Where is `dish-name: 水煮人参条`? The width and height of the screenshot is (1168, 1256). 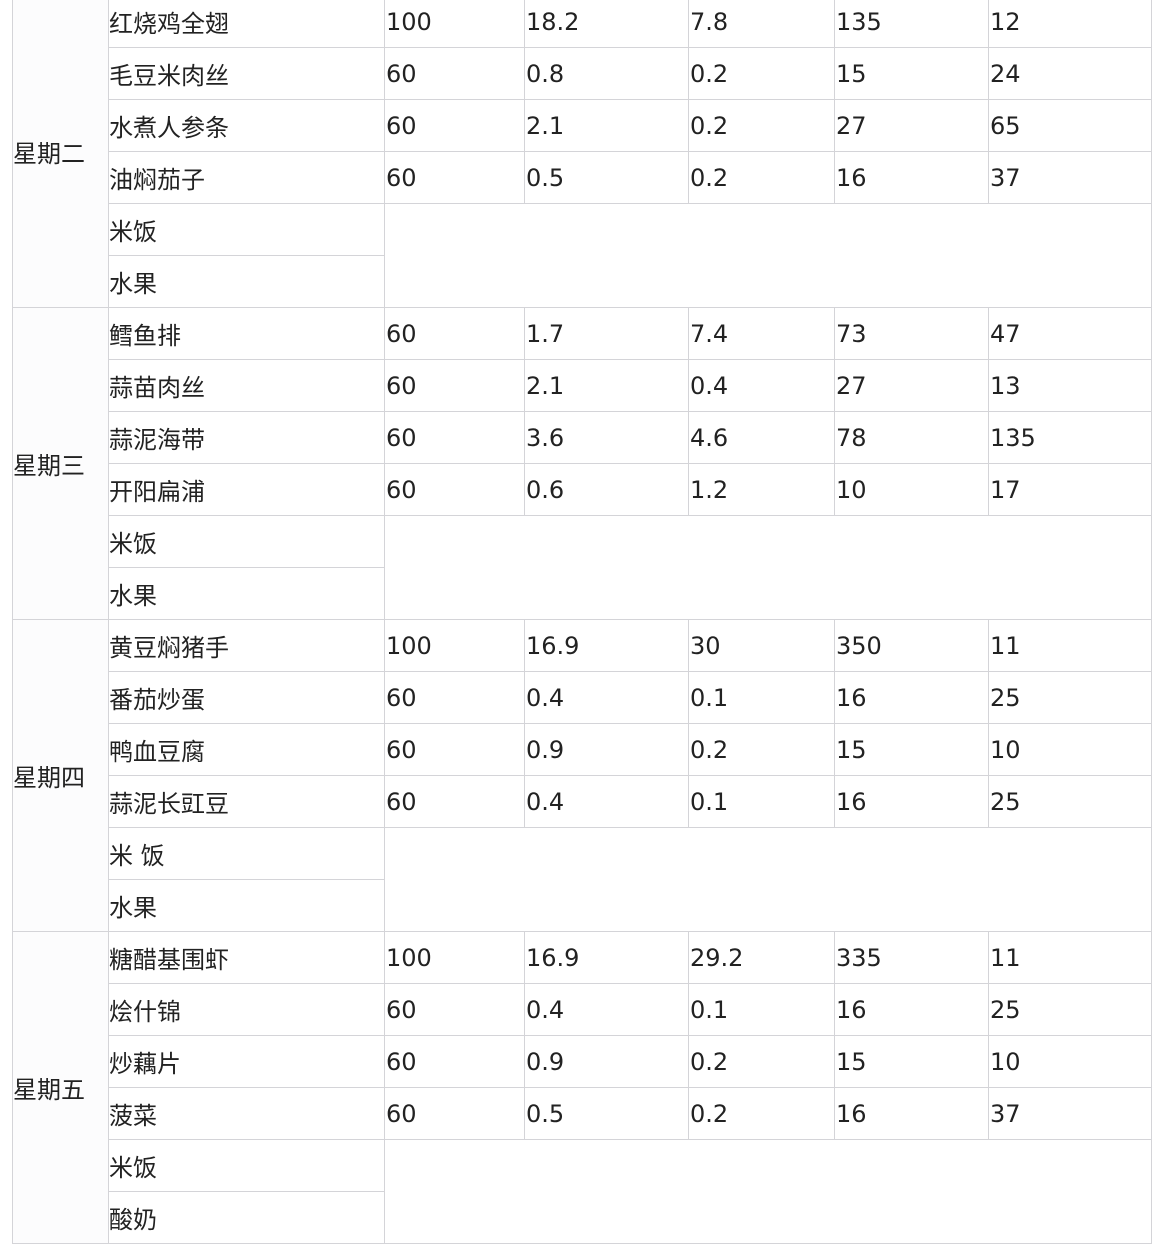 dish-name: 水煮人参条 is located at coordinates (246, 125).